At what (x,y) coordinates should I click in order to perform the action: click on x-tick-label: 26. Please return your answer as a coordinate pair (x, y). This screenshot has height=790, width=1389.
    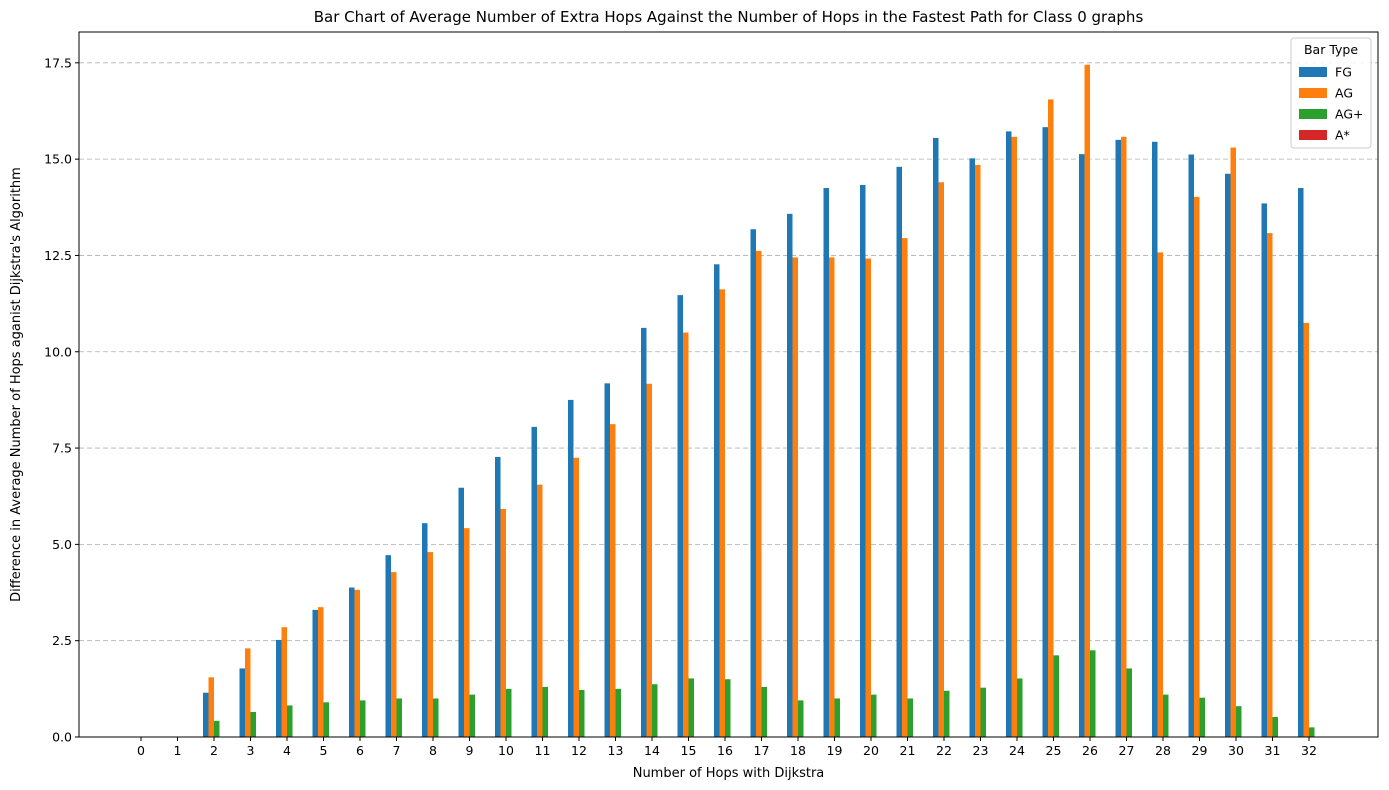
    Looking at the image, I should click on (1090, 750).